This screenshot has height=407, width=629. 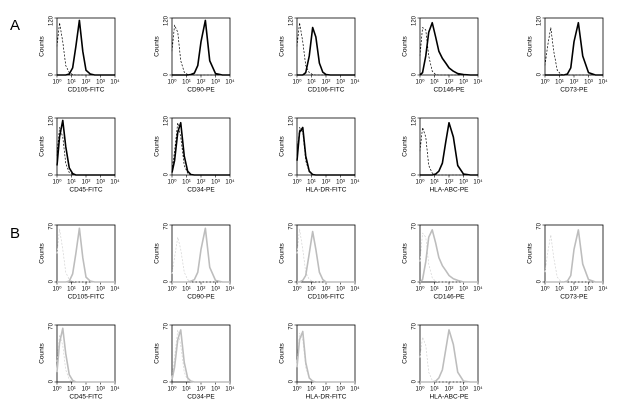 What do you see at coordinates (326, 397) in the screenshot?
I see `x-axis-label: HLA-DR-FITC` at bounding box center [326, 397].